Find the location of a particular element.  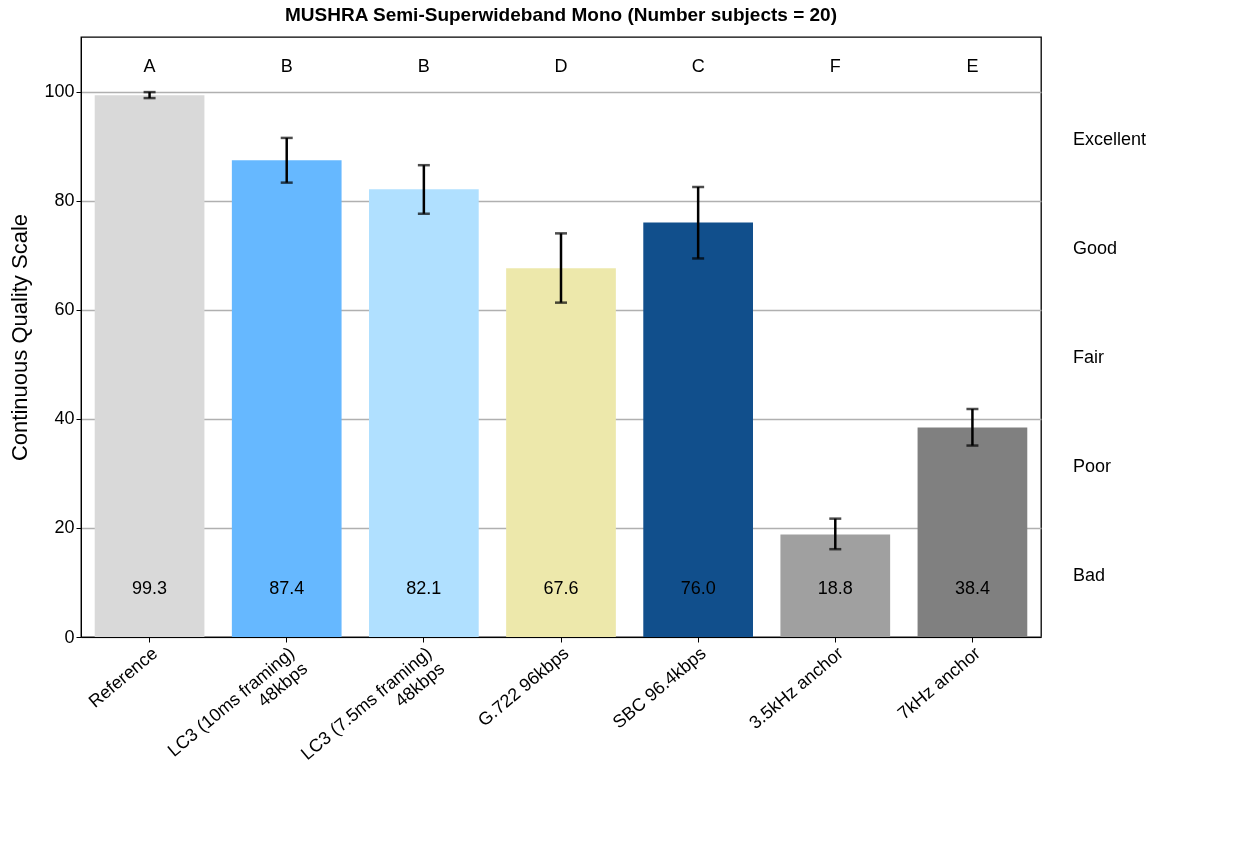

text: Fair is located at coordinates (1088, 356).